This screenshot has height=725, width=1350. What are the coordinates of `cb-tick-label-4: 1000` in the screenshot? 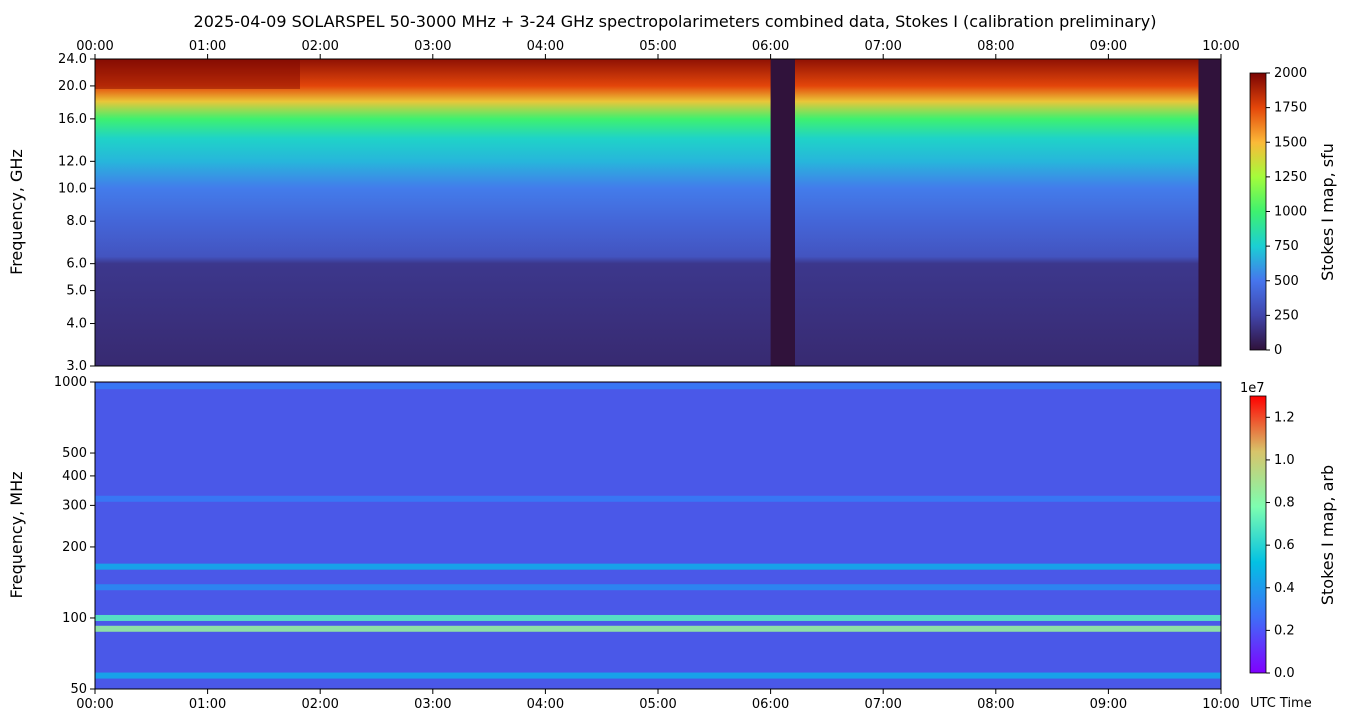 It's located at (1290, 212).